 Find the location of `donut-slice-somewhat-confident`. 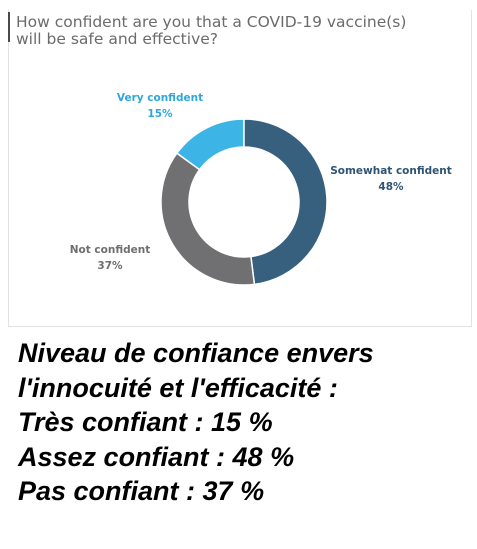

donut-slice-somewhat-confident is located at coordinates (285, 202).